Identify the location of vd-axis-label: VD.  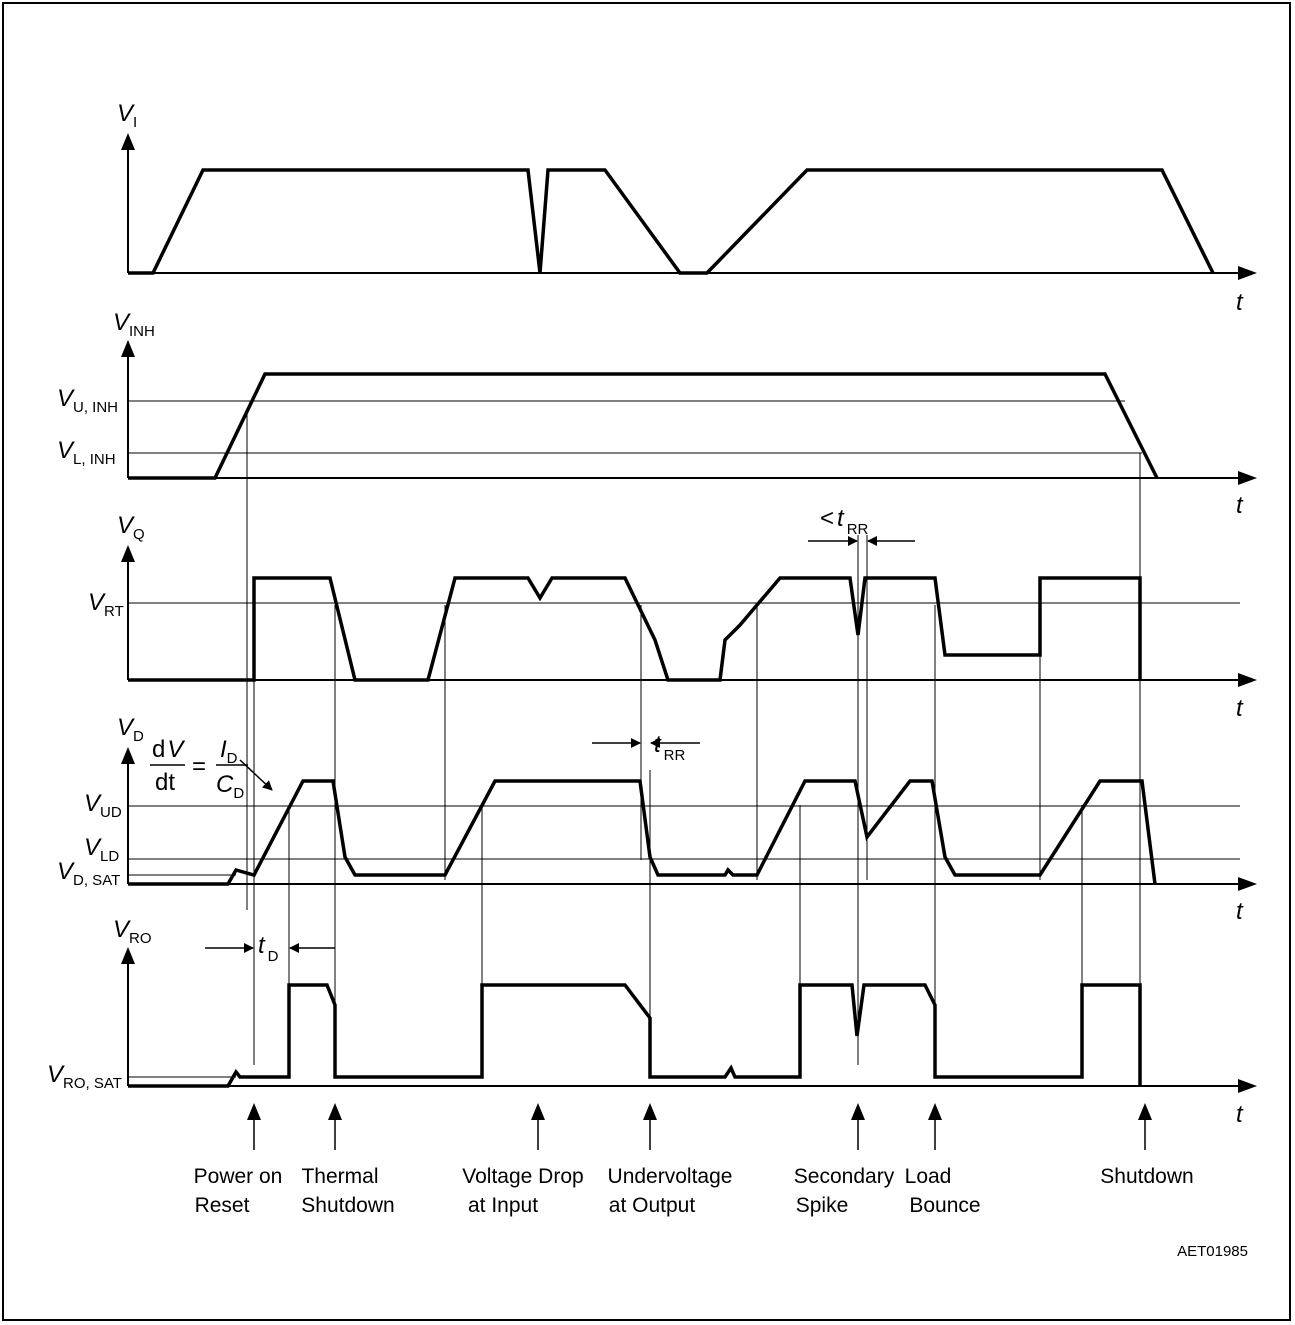
(130, 729).